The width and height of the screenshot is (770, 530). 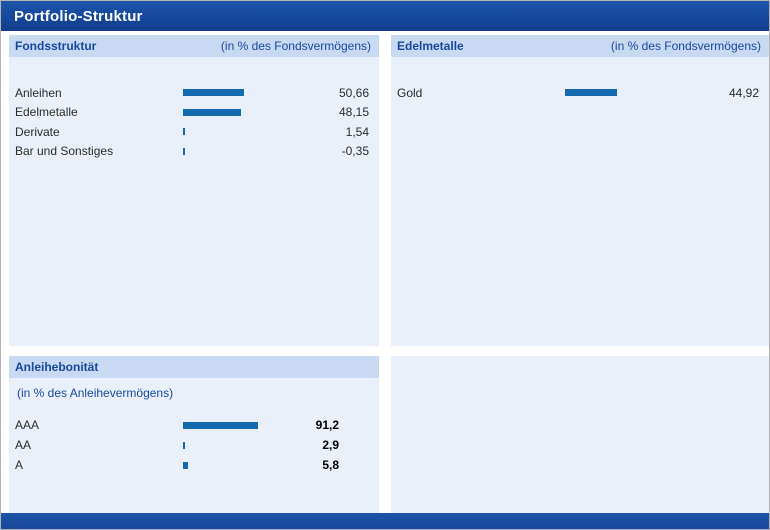 What do you see at coordinates (385, 16) in the screenshot?
I see `page-header: Portfolio-Struktur` at bounding box center [385, 16].